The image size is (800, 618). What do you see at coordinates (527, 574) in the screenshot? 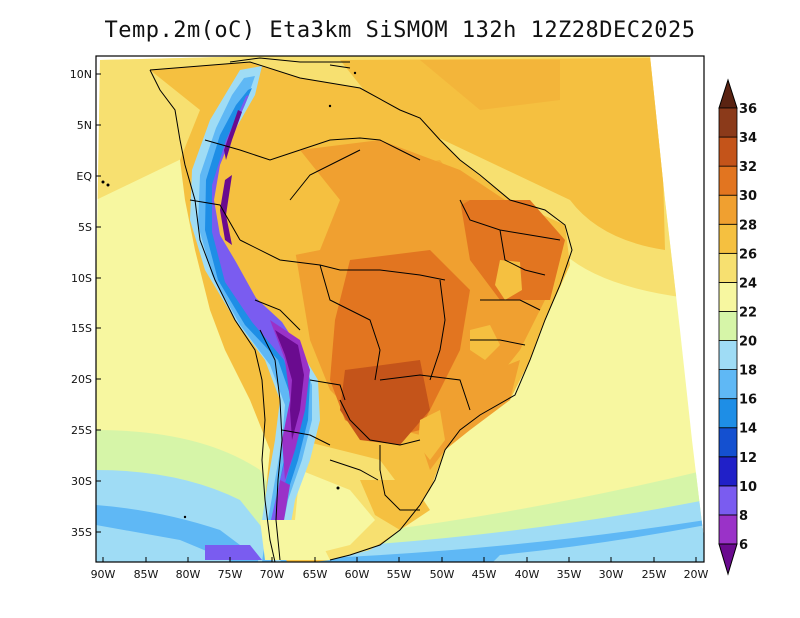
I see `lon-label-40w: 40W` at bounding box center [527, 574].